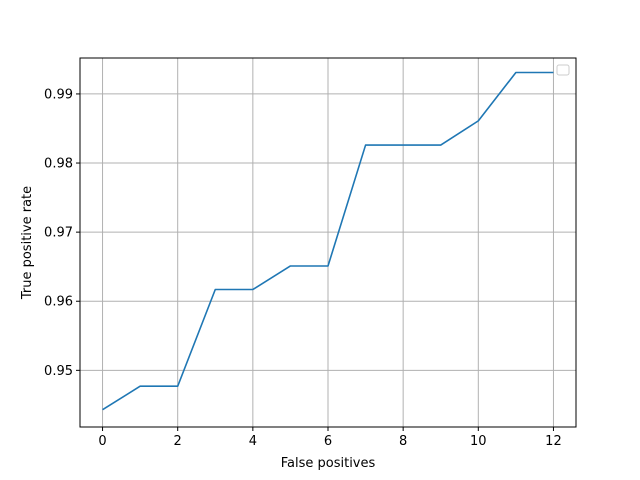  What do you see at coordinates (328, 463) in the screenshot?
I see `x-axis-label: False positives` at bounding box center [328, 463].